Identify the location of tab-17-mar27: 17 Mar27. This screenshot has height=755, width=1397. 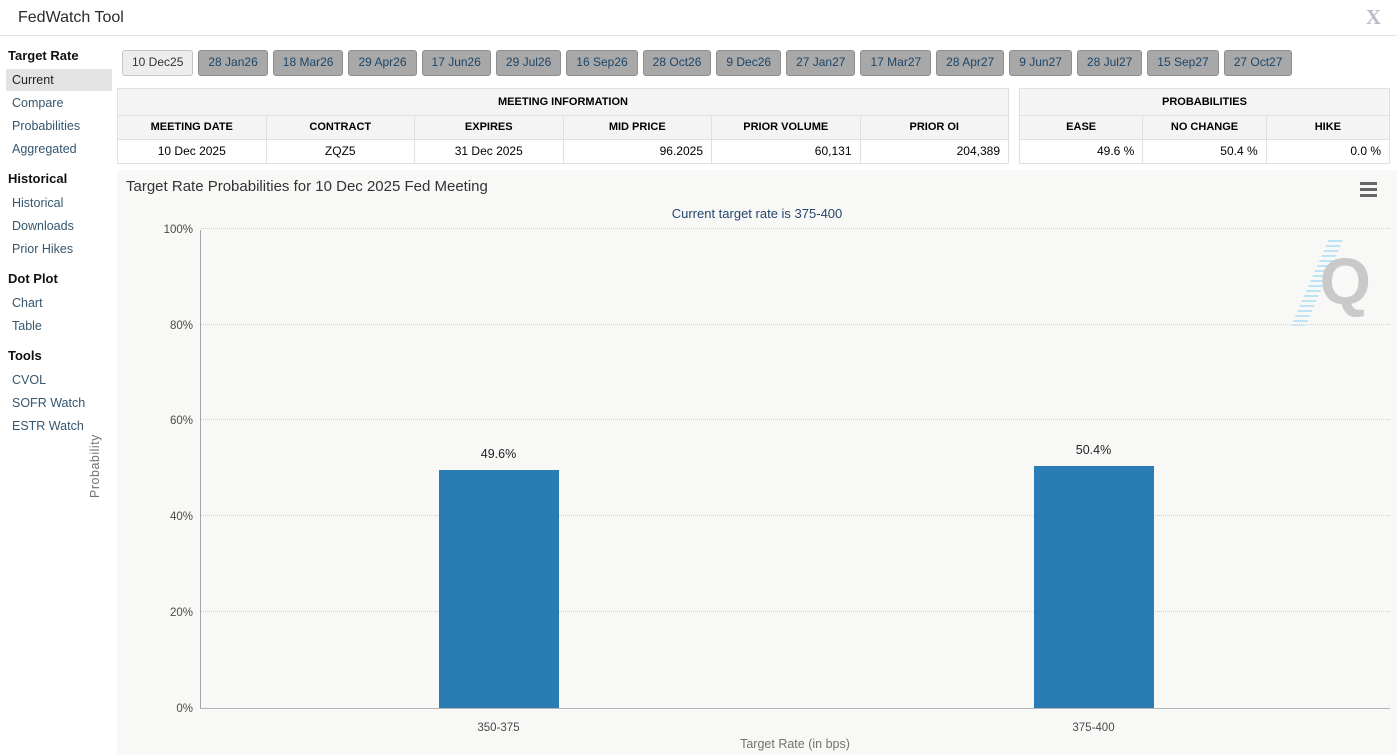
(896, 63).